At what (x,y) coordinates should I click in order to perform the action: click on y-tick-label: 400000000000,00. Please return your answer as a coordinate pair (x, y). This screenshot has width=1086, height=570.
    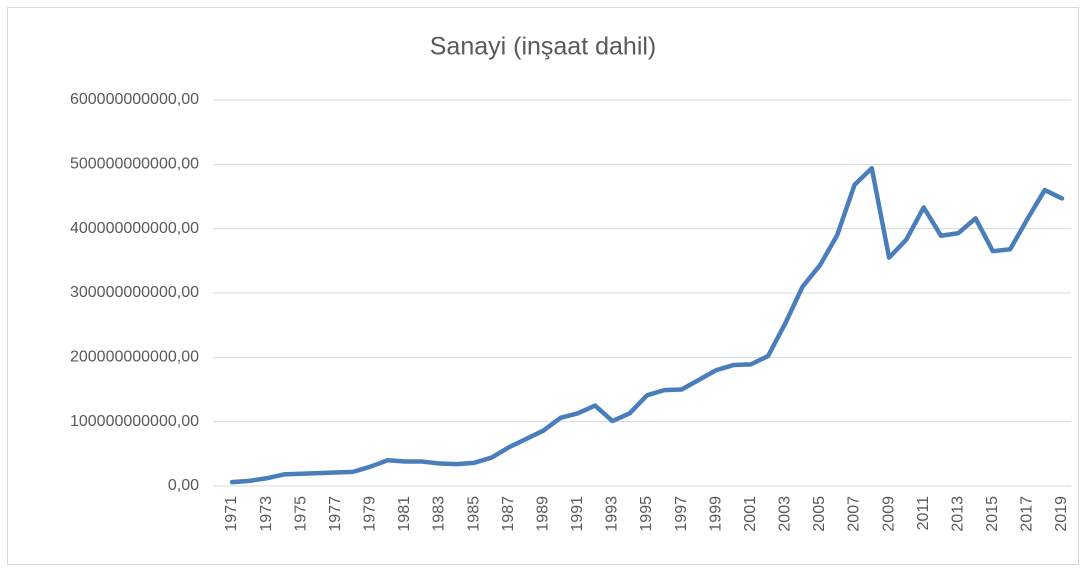
    Looking at the image, I should click on (134, 228).